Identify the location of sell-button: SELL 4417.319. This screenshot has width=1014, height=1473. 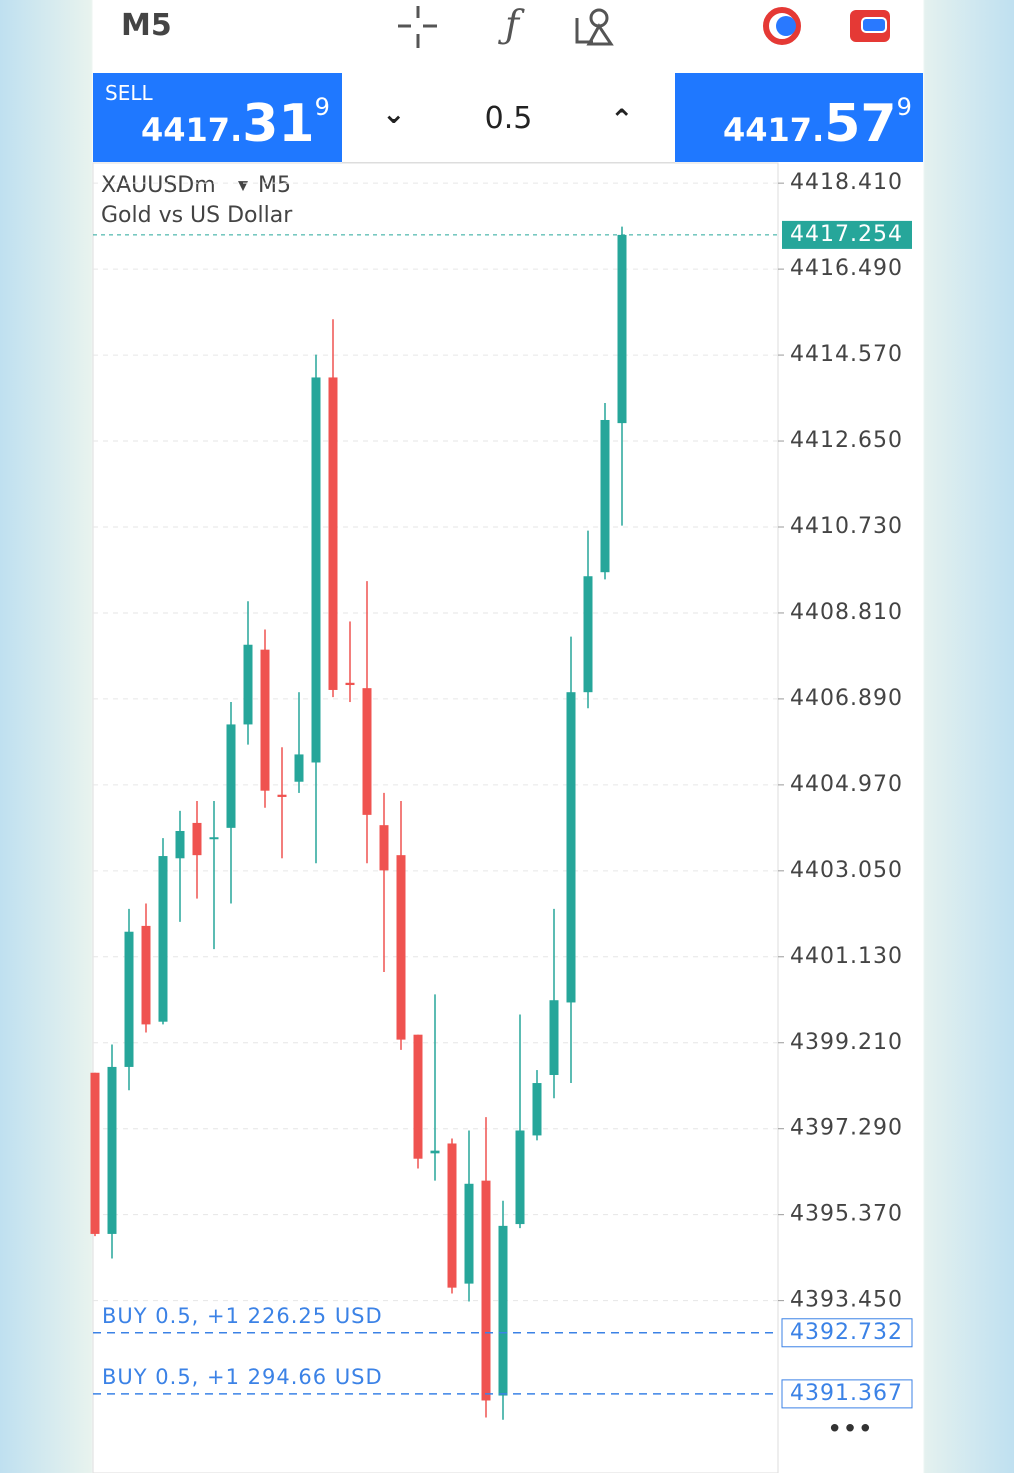
(217, 117).